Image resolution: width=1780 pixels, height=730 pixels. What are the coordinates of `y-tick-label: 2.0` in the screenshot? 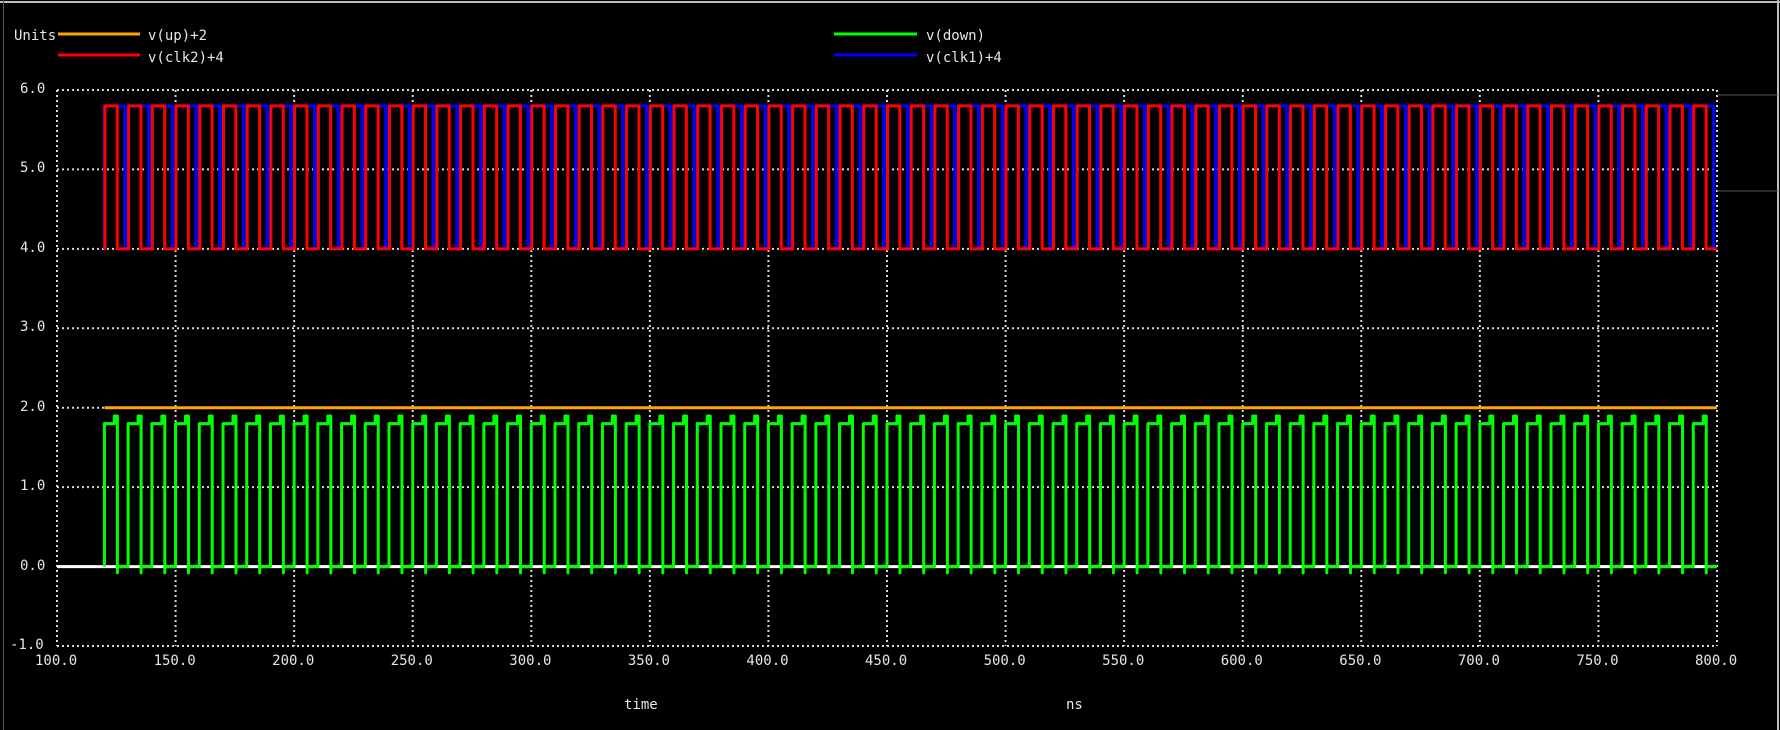 It's located at (33, 406).